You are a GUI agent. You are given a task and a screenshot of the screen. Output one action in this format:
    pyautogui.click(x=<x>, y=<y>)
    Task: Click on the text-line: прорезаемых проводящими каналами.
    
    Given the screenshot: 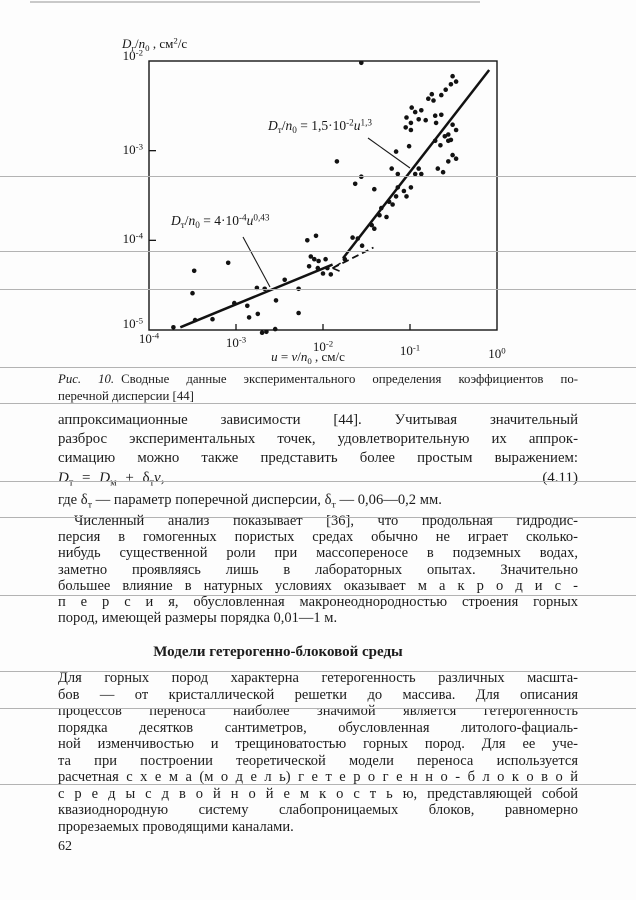 What is the action you would take?
    pyautogui.click(x=176, y=826)
    